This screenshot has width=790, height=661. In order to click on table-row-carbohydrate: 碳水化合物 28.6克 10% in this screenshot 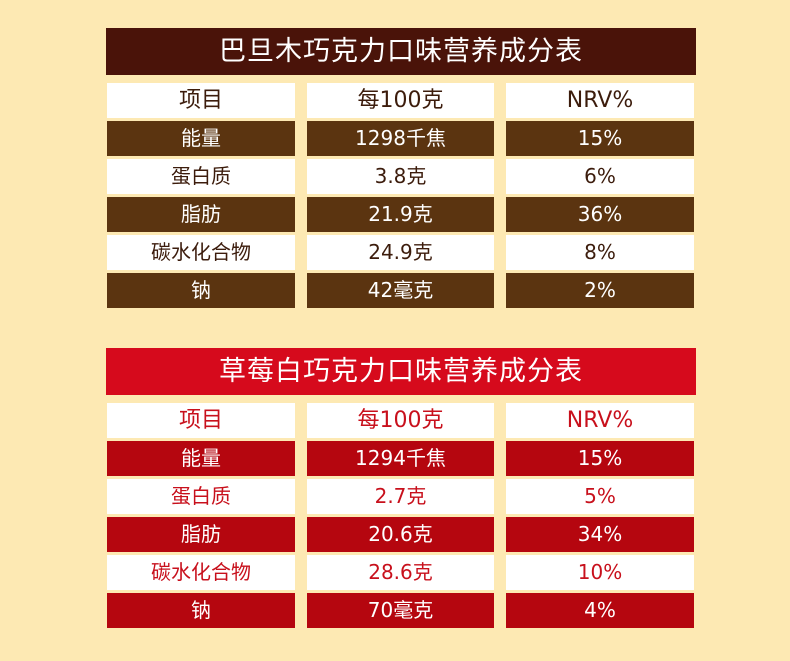, I will do `click(401, 572)`.